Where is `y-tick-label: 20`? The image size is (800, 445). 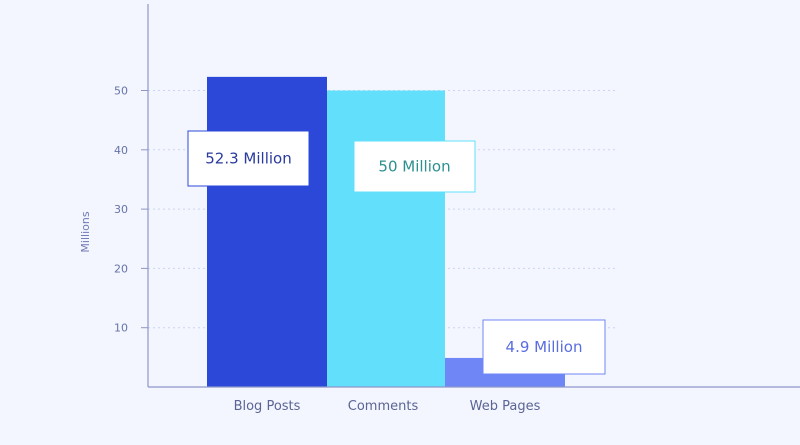 y-tick-label: 20 is located at coordinates (121, 268).